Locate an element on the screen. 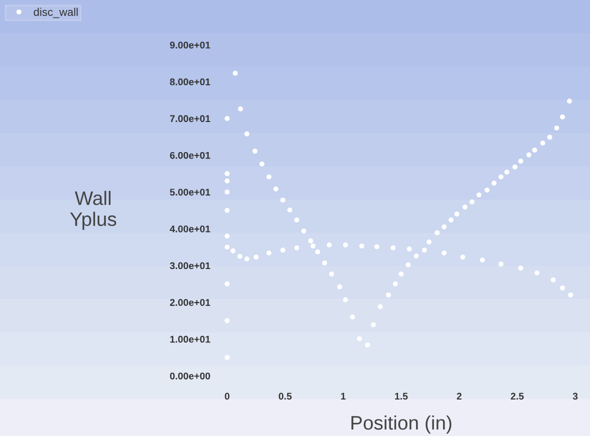 This screenshot has height=436, width=590. y-tick-label: 6.00e+01 is located at coordinates (190, 155).